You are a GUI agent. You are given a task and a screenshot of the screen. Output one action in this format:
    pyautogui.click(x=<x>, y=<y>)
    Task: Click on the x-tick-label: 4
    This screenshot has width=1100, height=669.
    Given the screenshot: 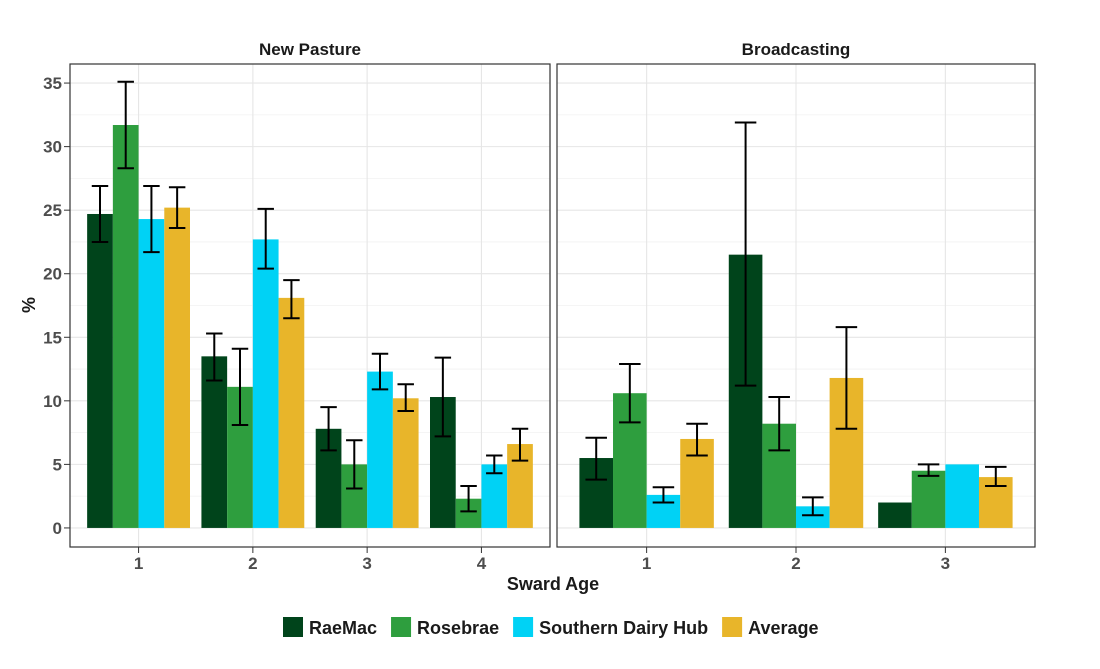 What is the action you would take?
    pyautogui.click(x=482, y=563)
    